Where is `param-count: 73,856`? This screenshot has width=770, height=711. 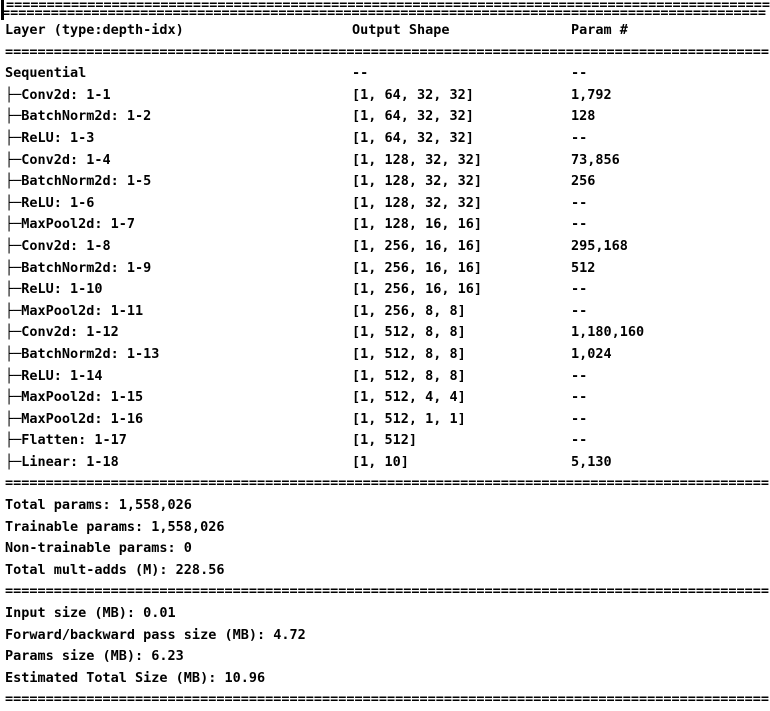
param-count: 73,856 is located at coordinates (595, 159).